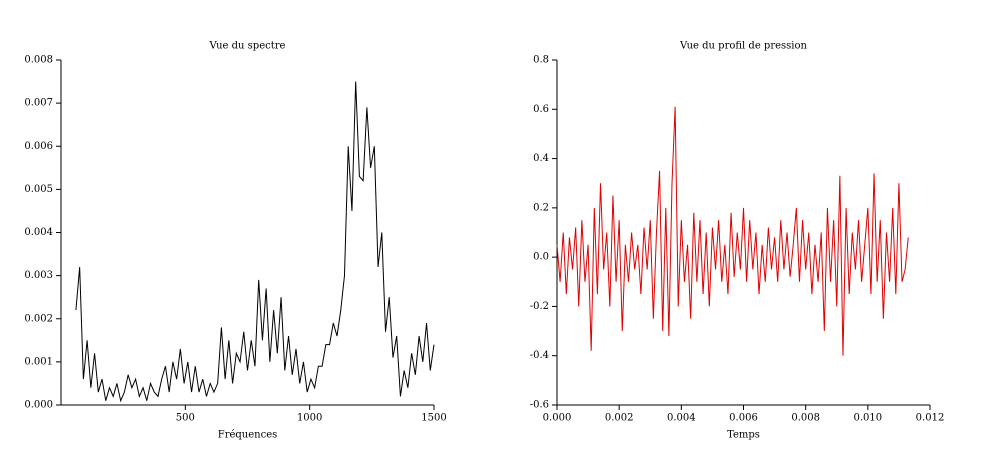 This screenshot has height=463, width=992. Describe the element at coordinates (681, 418) in the screenshot. I see `x-tick-label: 0.004` at that location.